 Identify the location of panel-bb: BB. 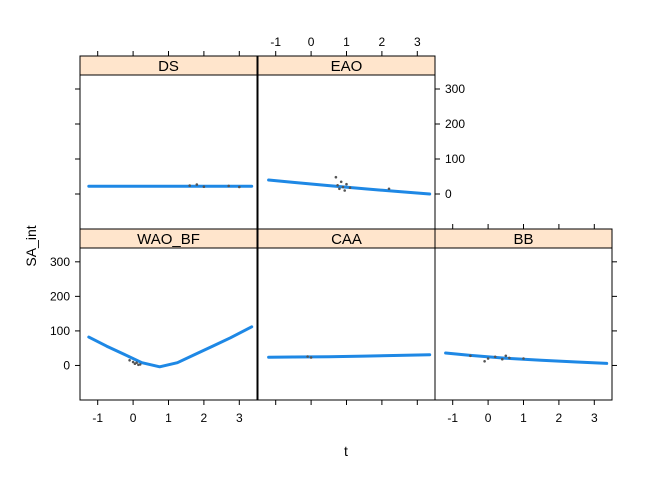
(523, 314).